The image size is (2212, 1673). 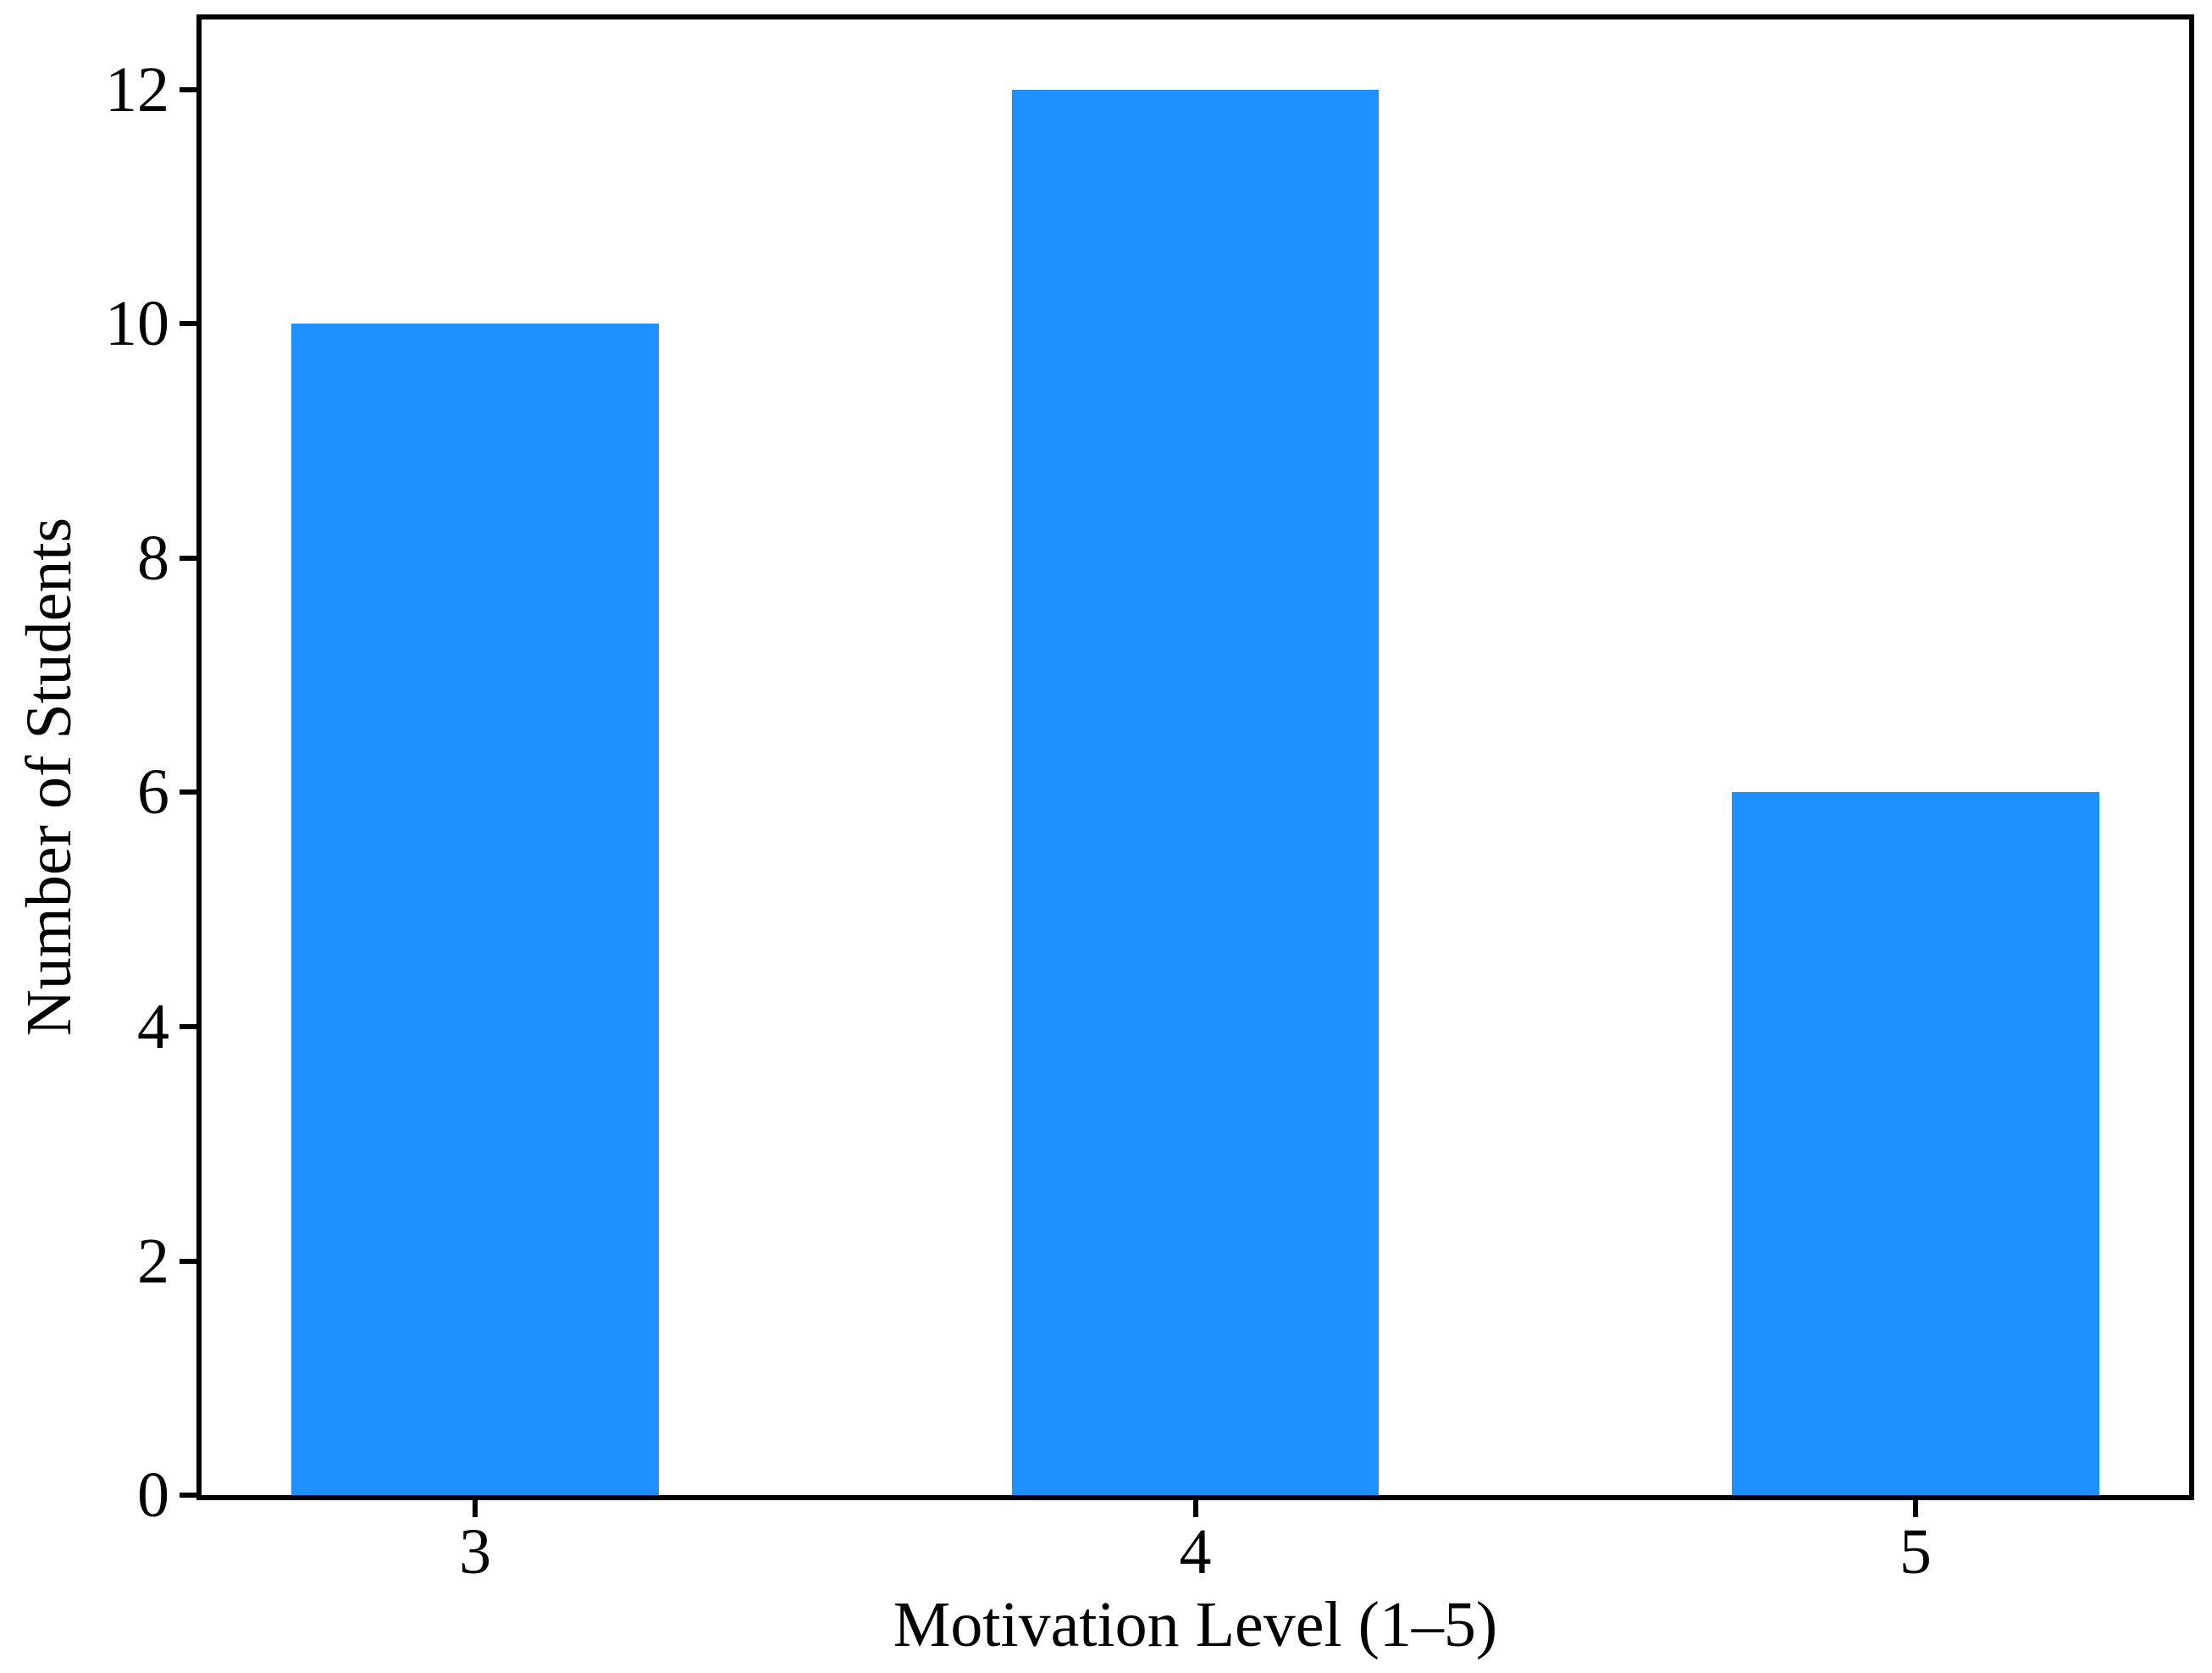 I want to click on x-tick-marks, so click(x=1195, y=1509).